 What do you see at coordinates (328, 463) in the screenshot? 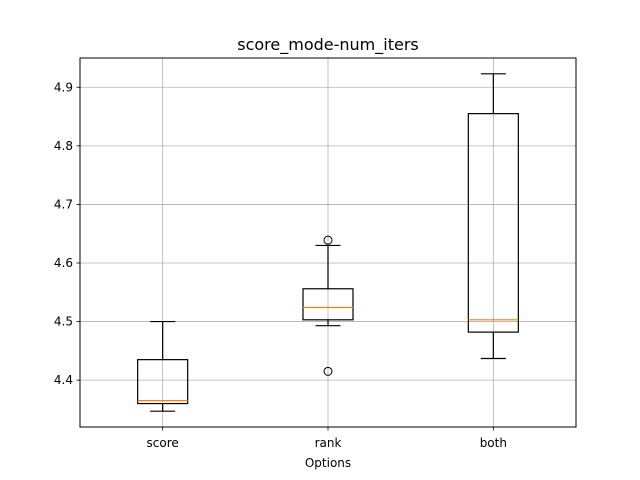
I see `x-axis-label: Options` at bounding box center [328, 463].